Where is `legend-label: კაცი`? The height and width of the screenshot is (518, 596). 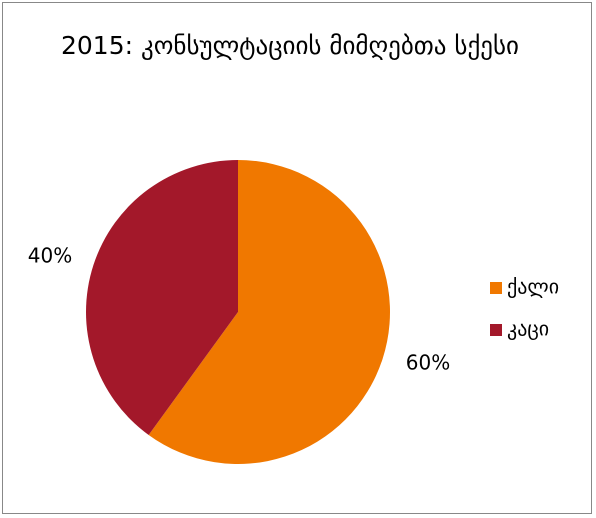
legend-label: კაცი is located at coordinates (528, 329).